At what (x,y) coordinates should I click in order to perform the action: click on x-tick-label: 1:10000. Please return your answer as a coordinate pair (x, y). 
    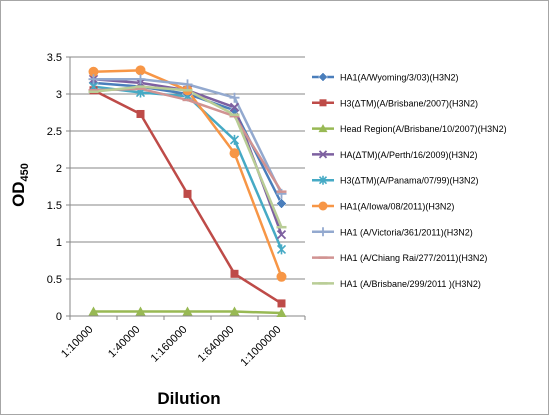
    Looking at the image, I should click on (77, 342).